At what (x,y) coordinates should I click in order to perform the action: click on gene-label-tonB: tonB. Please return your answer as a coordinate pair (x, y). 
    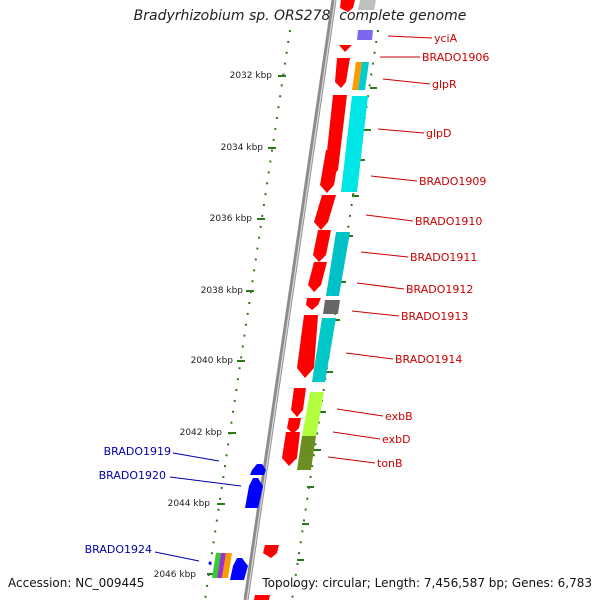
    Looking at the image, I should click on (390, 463).